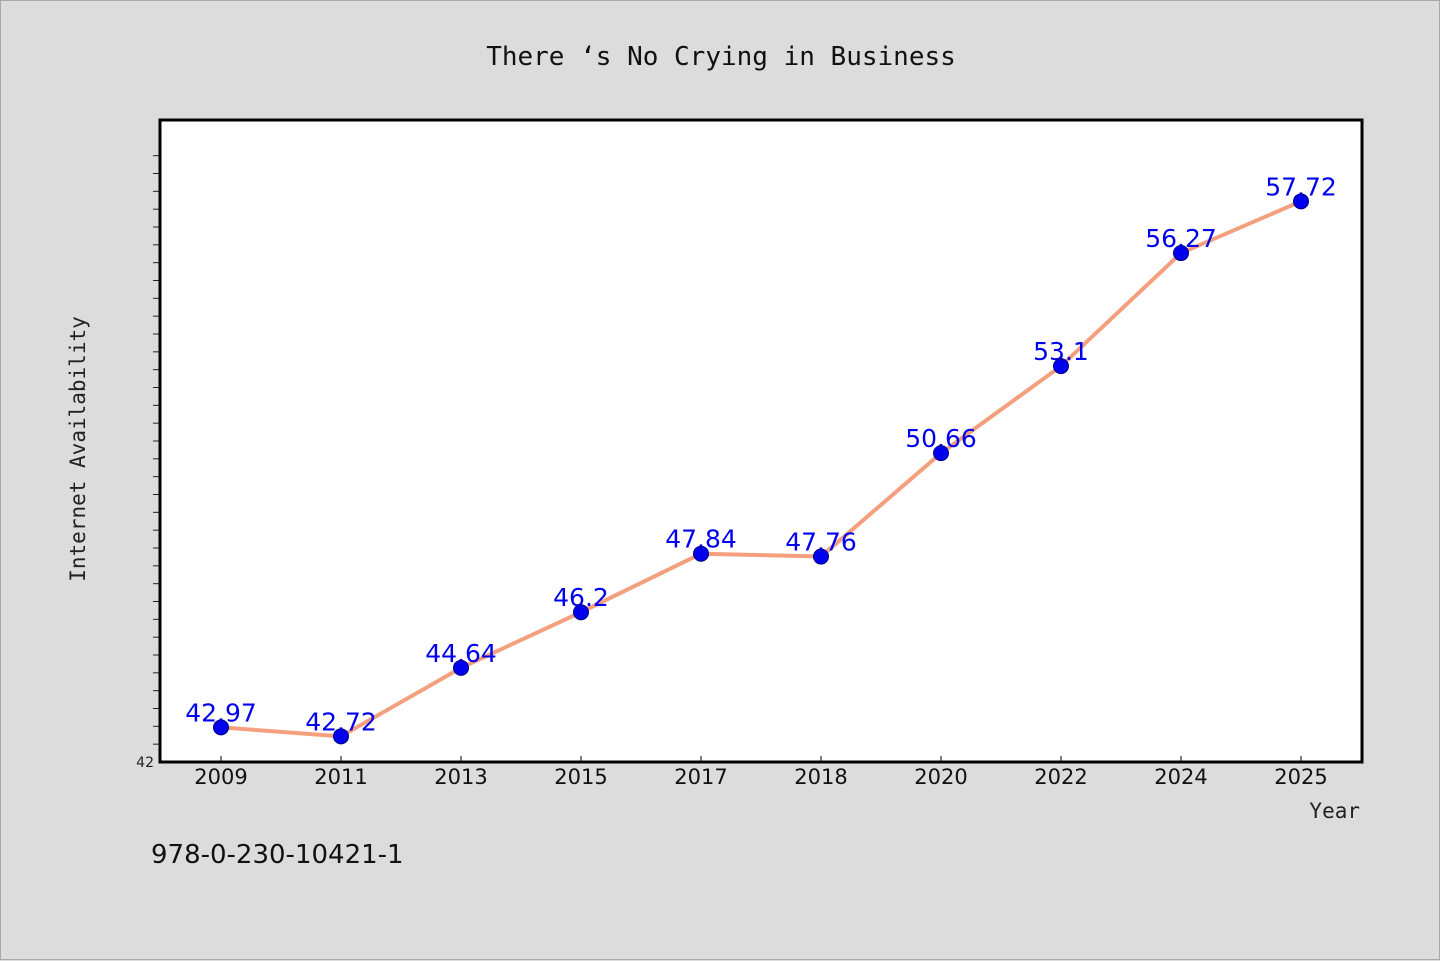 The height and width of the screenshot is (961, 1440). What do you see at coordinates (156, 450) in the screenshot?
I see `y-axis-ticks` at bounding box center [156, 450].